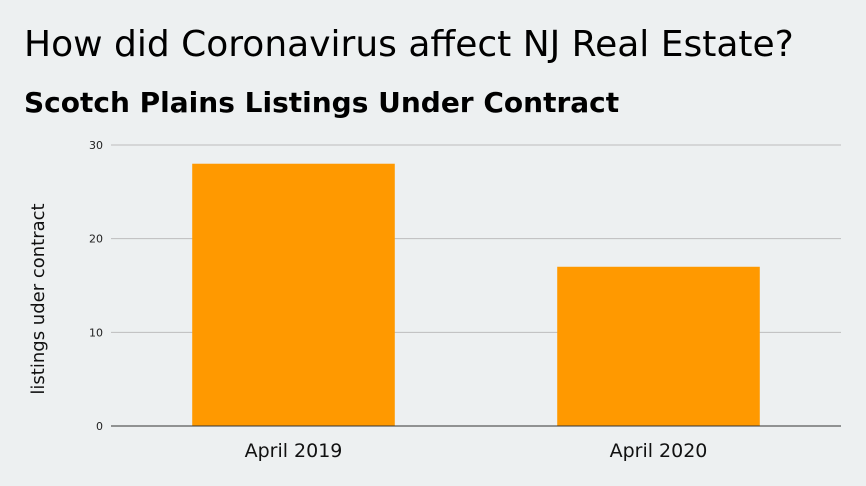 The image size is (866, 486). Describe the element at coordinates (293, 294) in the screenshot. I see `bar-april-2019` at that location.